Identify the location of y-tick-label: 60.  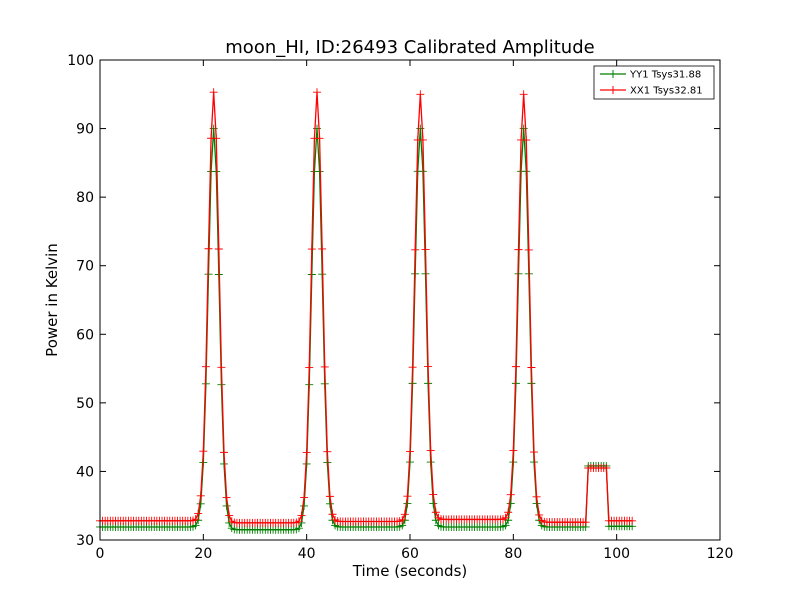
(85, 335).